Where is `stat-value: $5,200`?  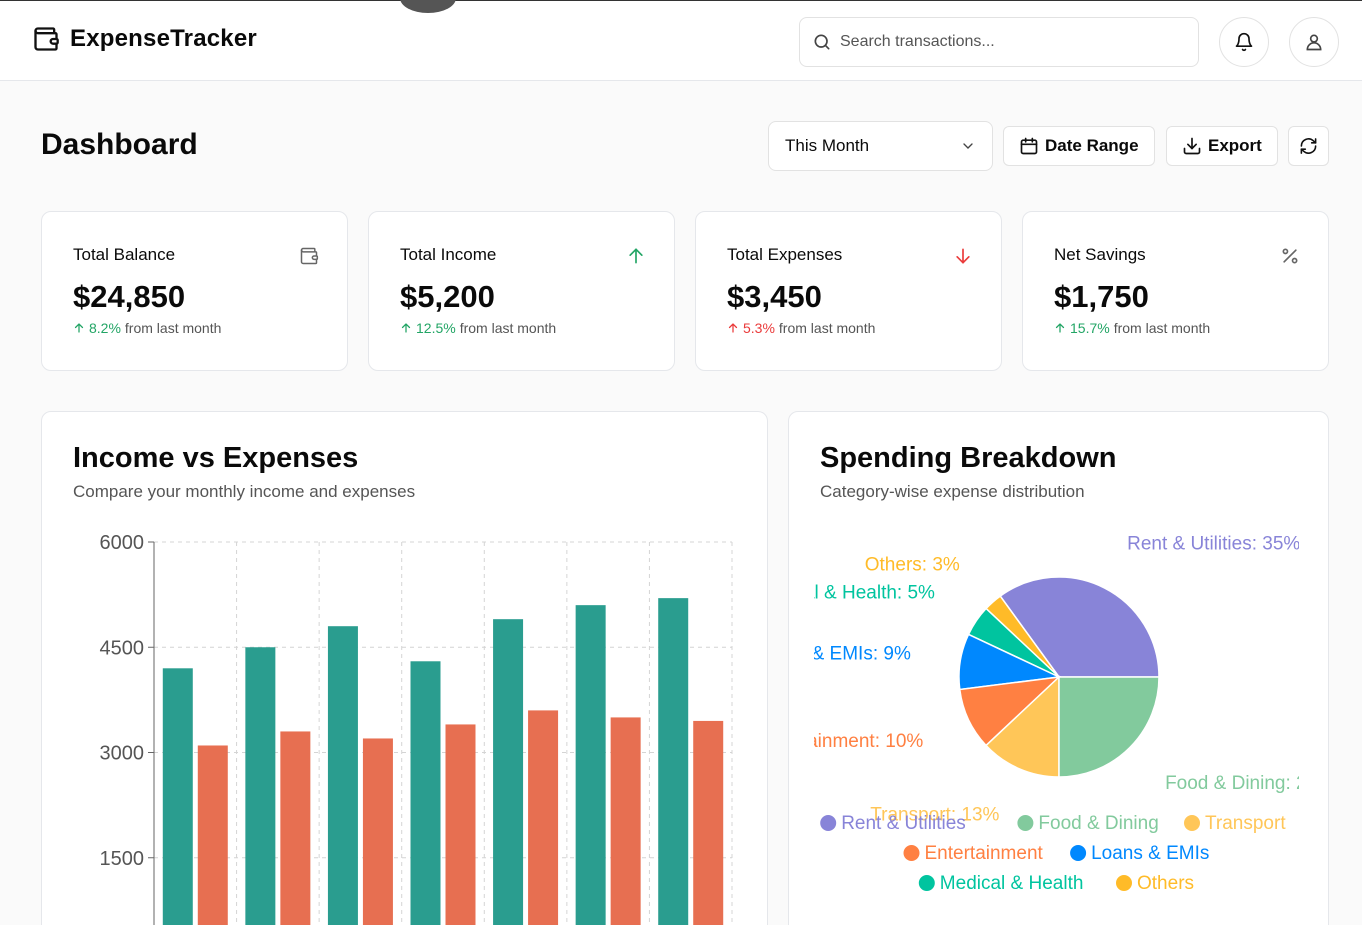 stat-value: $5,200 is located at coordinates (447, 296).